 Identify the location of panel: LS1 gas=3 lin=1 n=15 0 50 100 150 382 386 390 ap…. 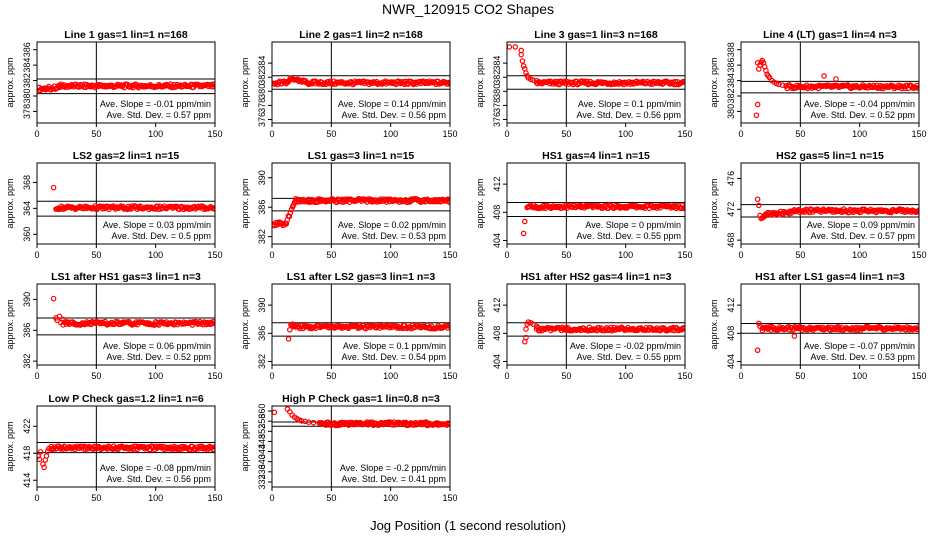
(349, 205).